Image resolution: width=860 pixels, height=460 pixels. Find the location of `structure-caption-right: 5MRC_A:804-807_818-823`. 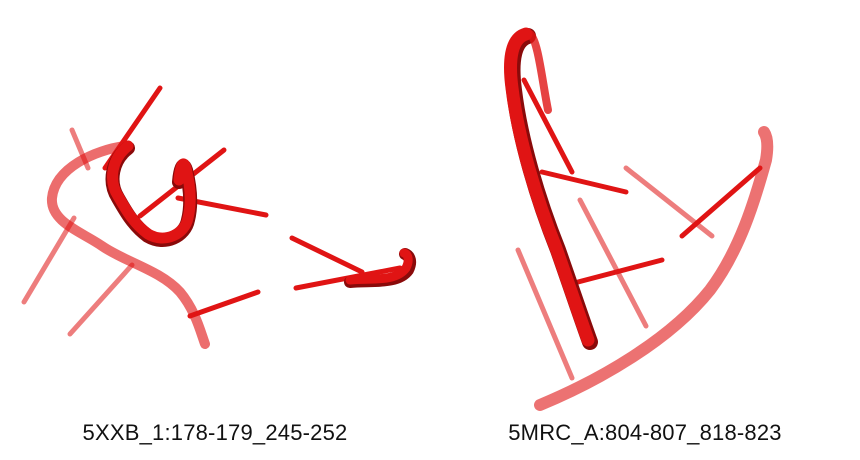

structure-caption-right: 5MRC_A:804-807_818-823 is located at coordinates (645, 432).